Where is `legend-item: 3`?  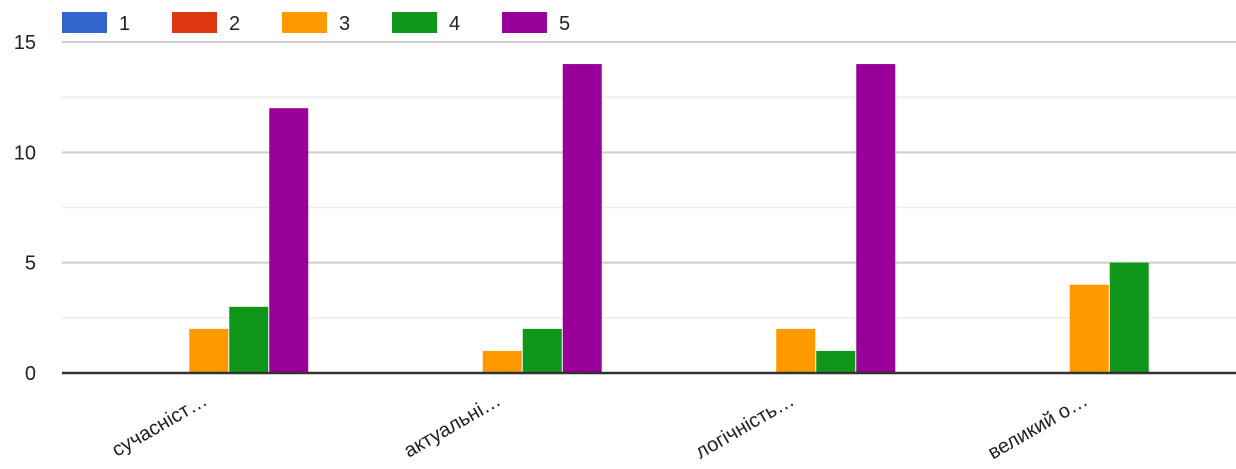
legend-item: 3 is located at coordinates (316, 23).